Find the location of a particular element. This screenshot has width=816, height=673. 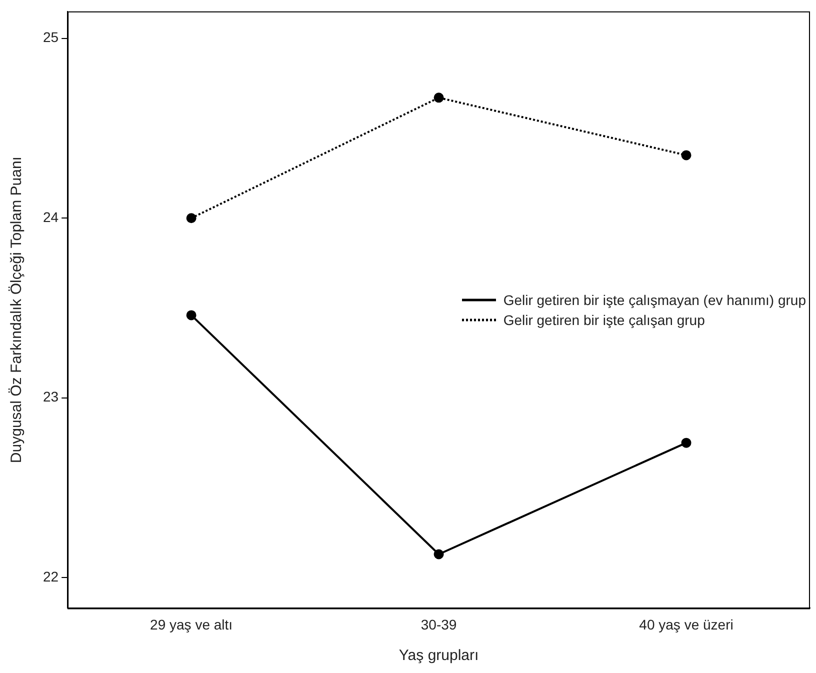

y-tick-label: 23 is located at coordinates (50, 396).